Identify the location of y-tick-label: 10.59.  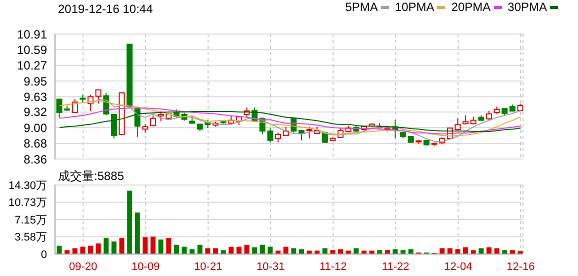
(32, 49).